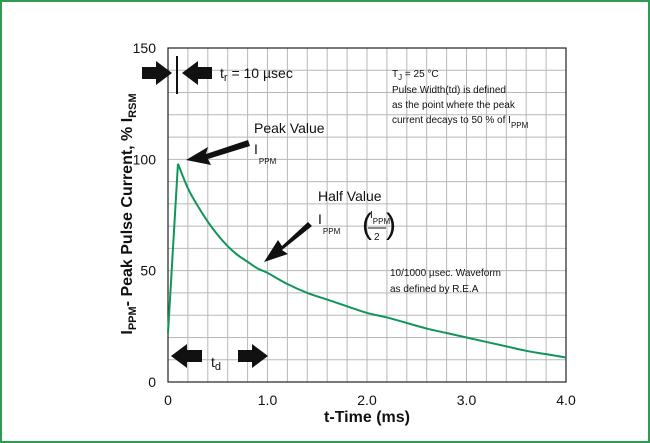 The height and width of the screenshot is (443, 650). I want to click on waveform-line2: as defined by R.E.A, so click(434, 289).